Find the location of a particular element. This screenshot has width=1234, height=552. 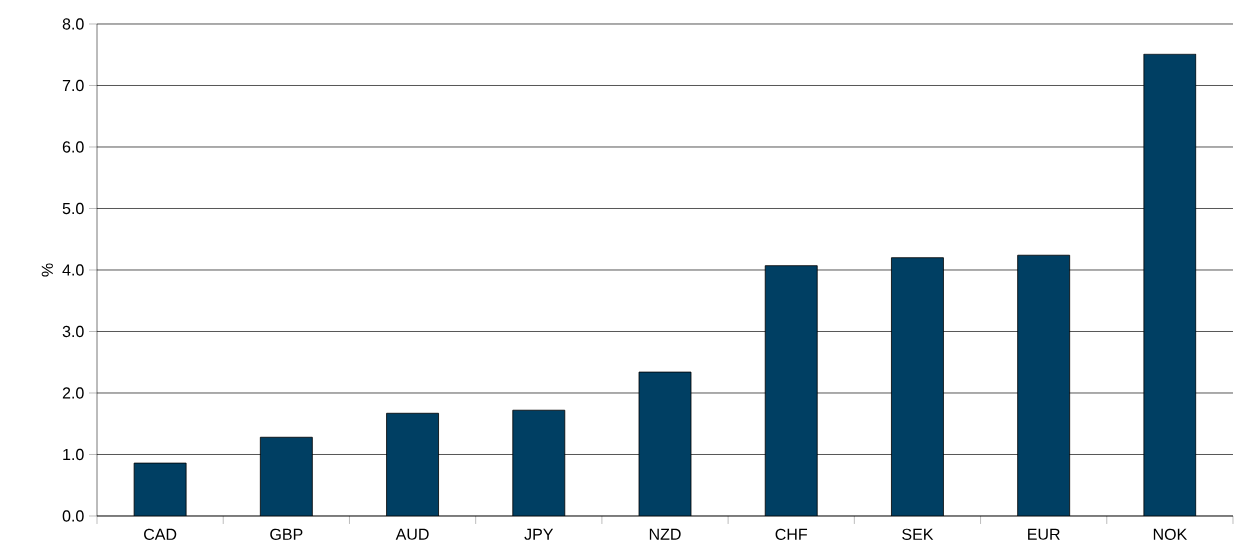

x-tick-label: EUR is located at coordinates (1044, 534).